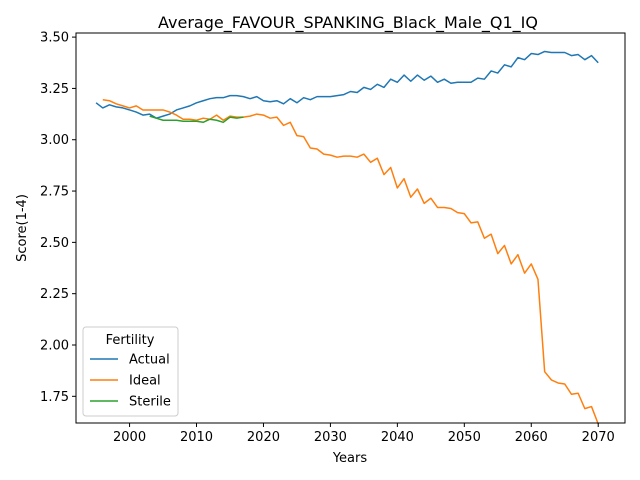 This screenshot has width=640, height=480. I want to click on legend-label-ideal: Ideal, so click(145, 381).